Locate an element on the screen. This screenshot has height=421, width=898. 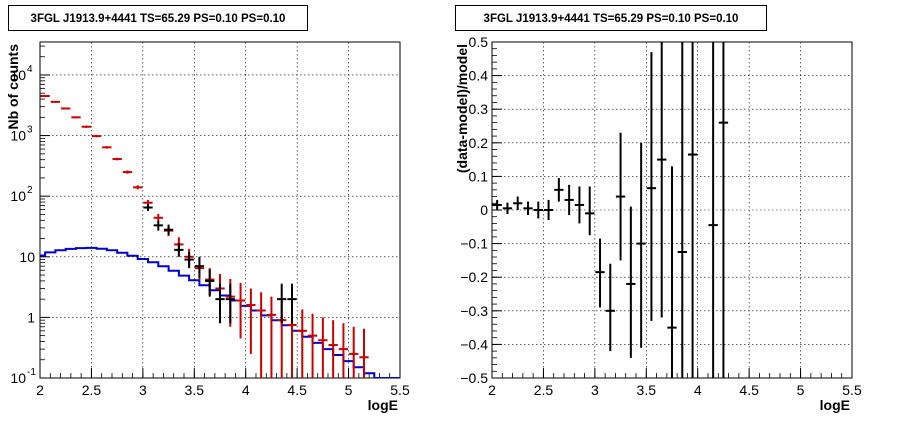
y-axis-label: (data-model)/model is located at coordinates (462, 108).